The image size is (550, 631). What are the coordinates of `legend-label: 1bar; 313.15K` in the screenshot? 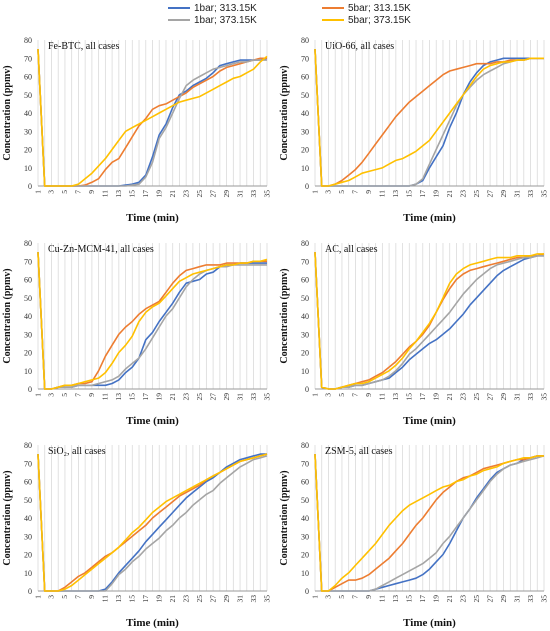 It's located at (225, 8).